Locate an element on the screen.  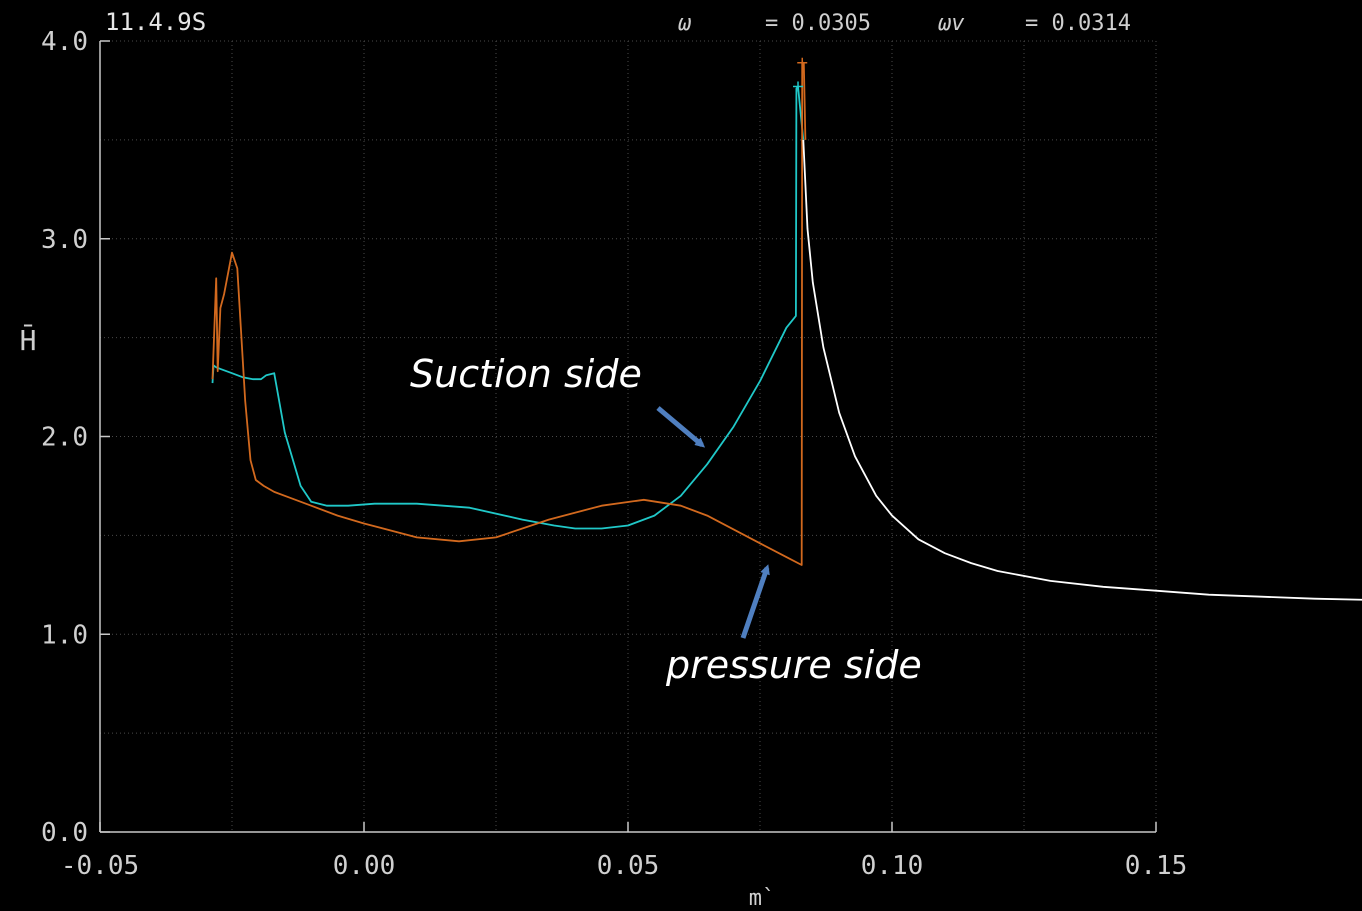
run-label: 11.4.9S is located at coordinates (155, 22).